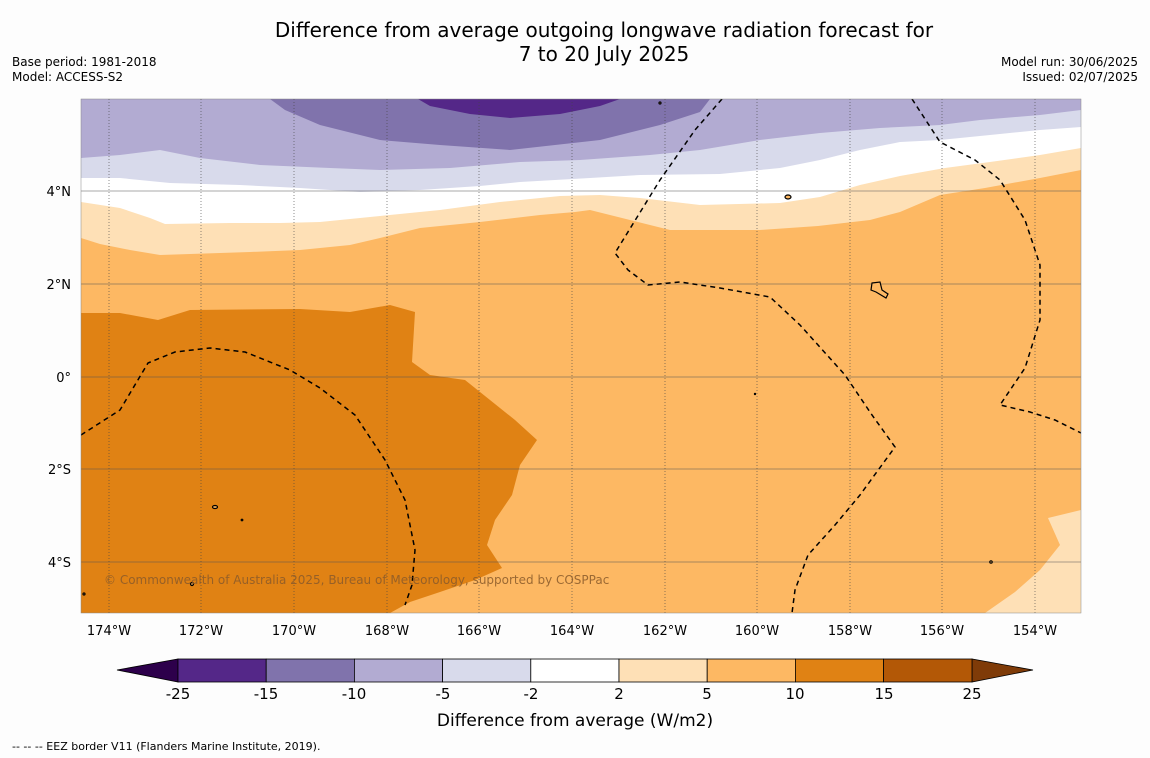  I want to click on lat-label-2s: 2°S, so click(59, 470).